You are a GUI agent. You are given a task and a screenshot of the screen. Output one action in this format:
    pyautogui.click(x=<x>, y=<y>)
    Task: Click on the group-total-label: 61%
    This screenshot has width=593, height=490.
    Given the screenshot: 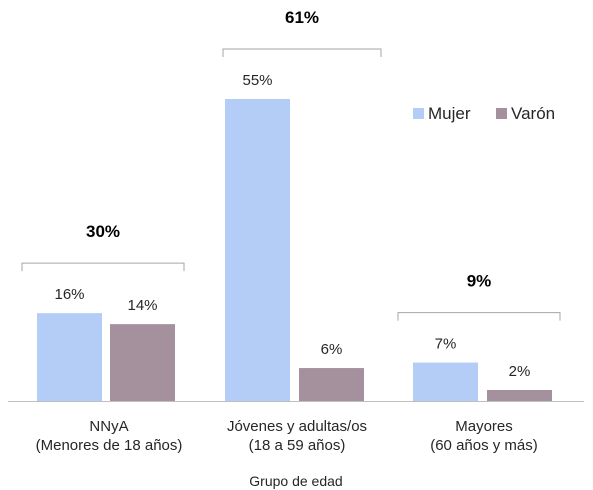 What is the action you would take?
    pyautogui.click(x=302, y=17)
    